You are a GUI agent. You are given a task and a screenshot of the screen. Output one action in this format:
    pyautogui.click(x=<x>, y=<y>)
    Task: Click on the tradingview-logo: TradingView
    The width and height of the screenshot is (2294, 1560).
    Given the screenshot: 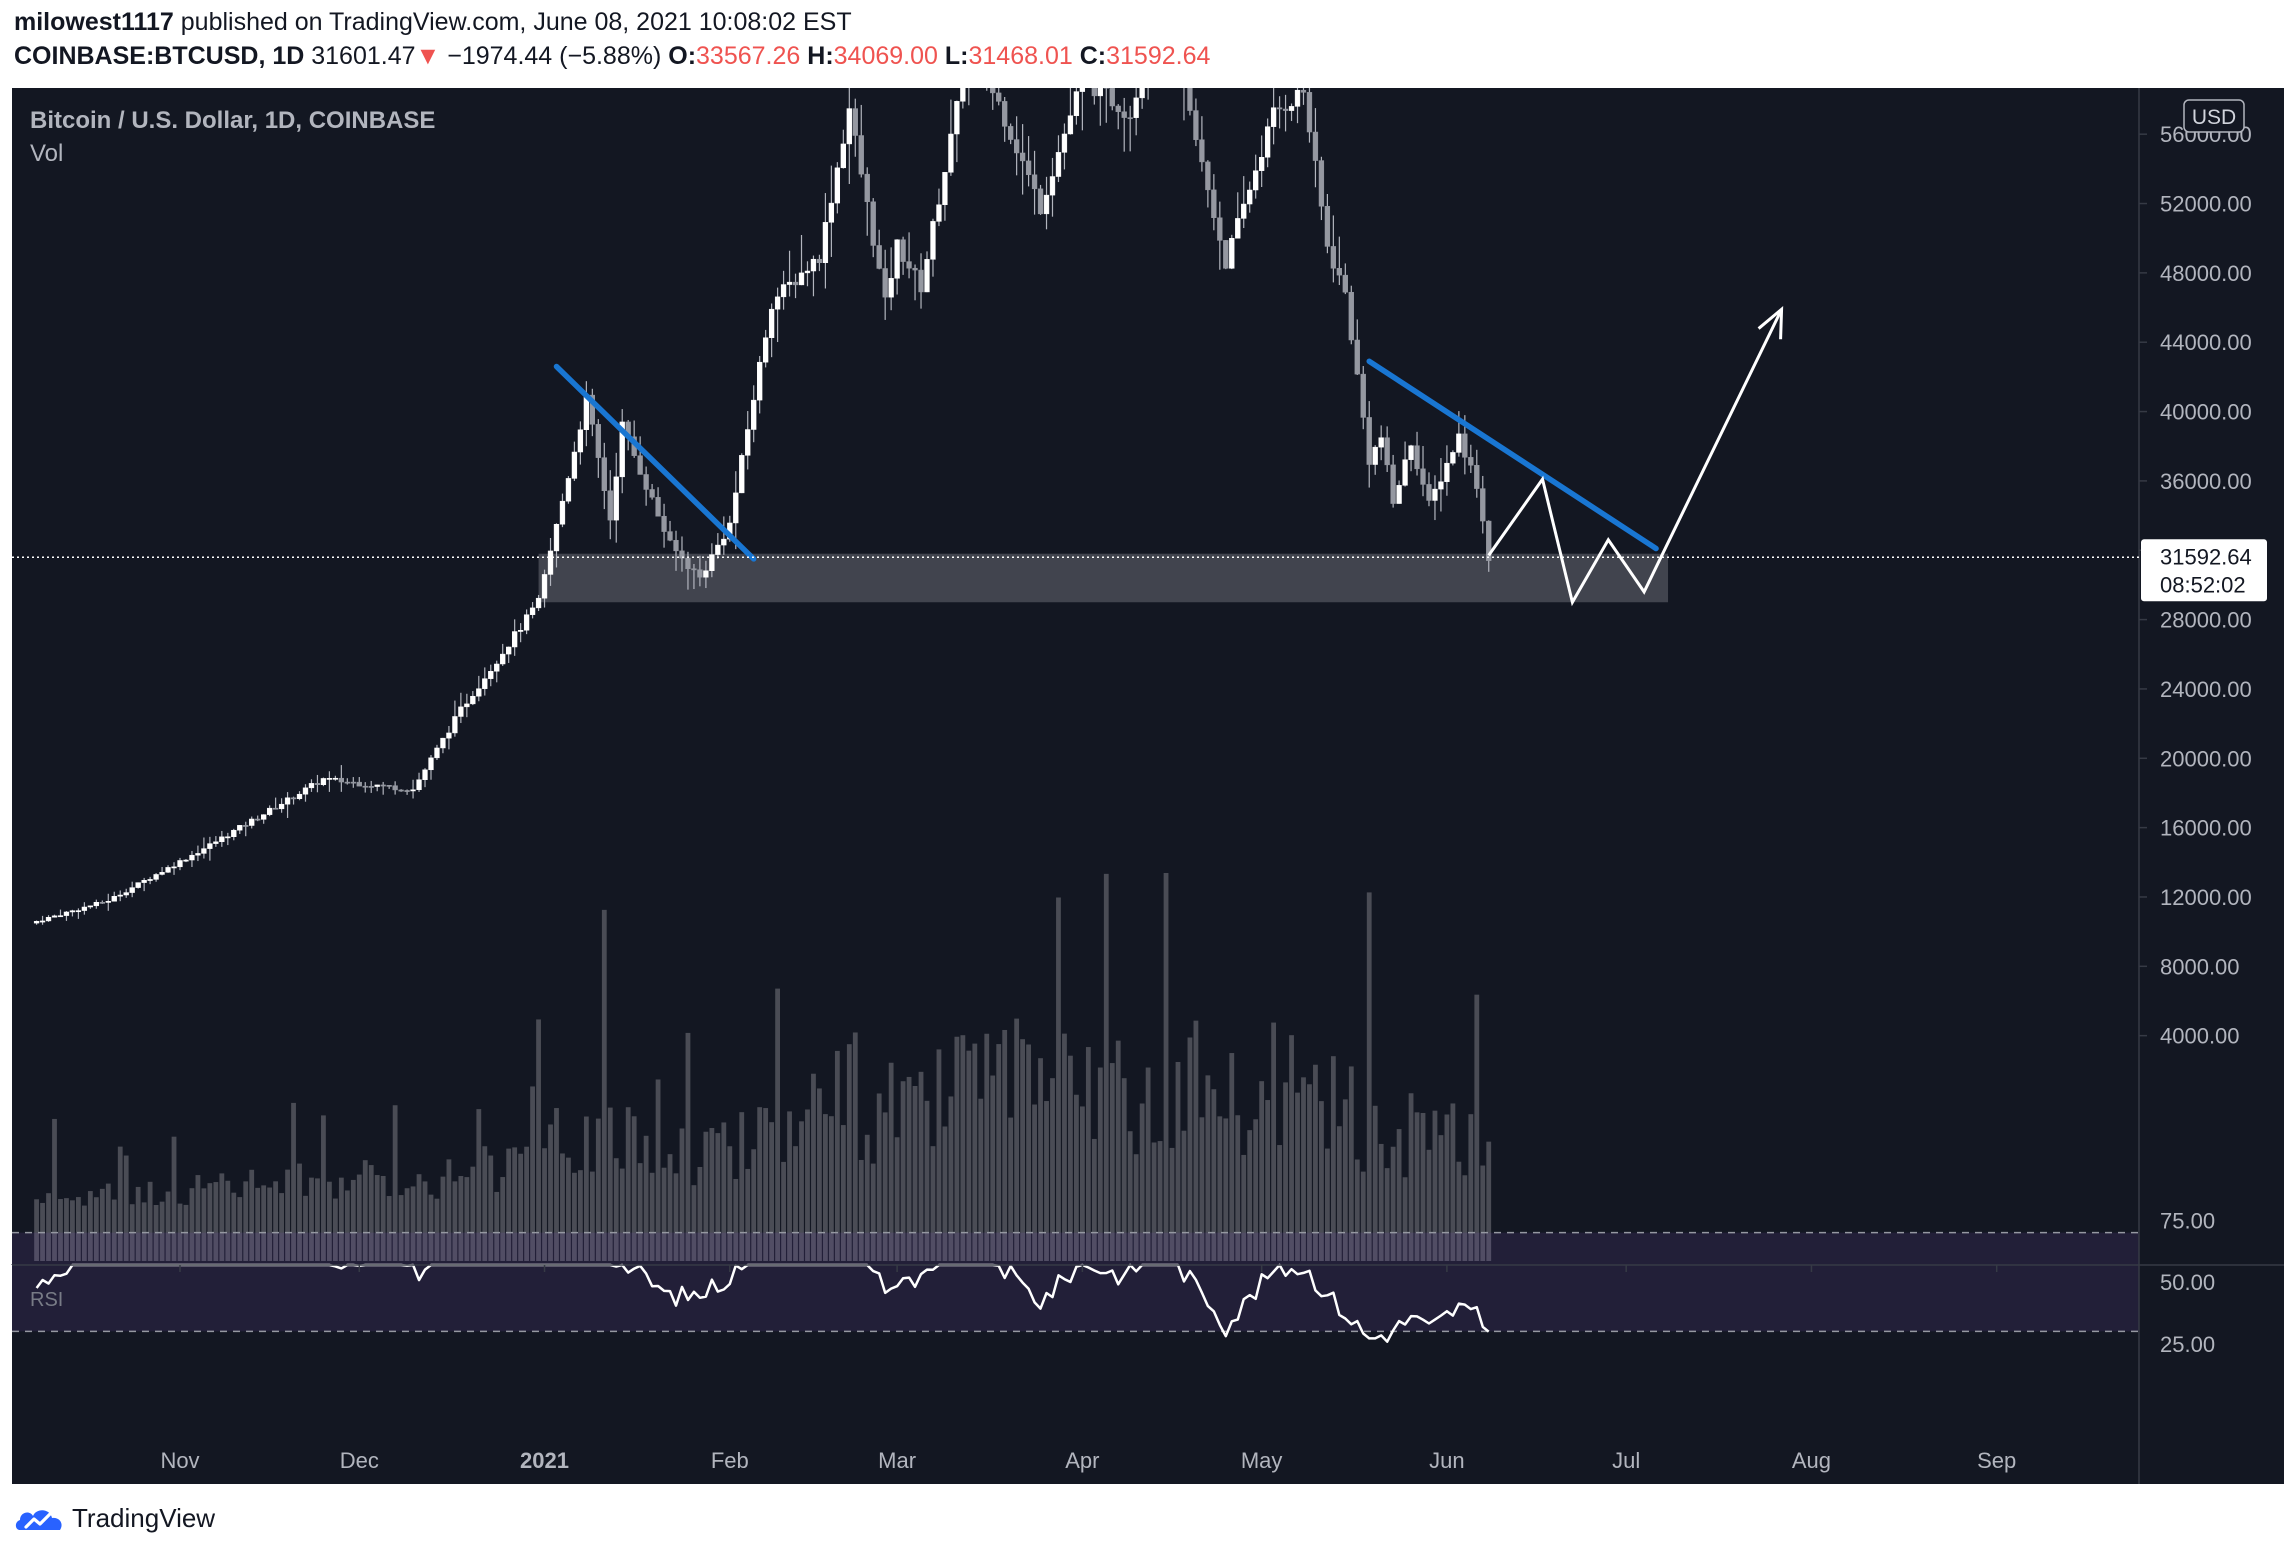 What is the action you would take?
    pyautogui.click(x=114, y=1518)
    